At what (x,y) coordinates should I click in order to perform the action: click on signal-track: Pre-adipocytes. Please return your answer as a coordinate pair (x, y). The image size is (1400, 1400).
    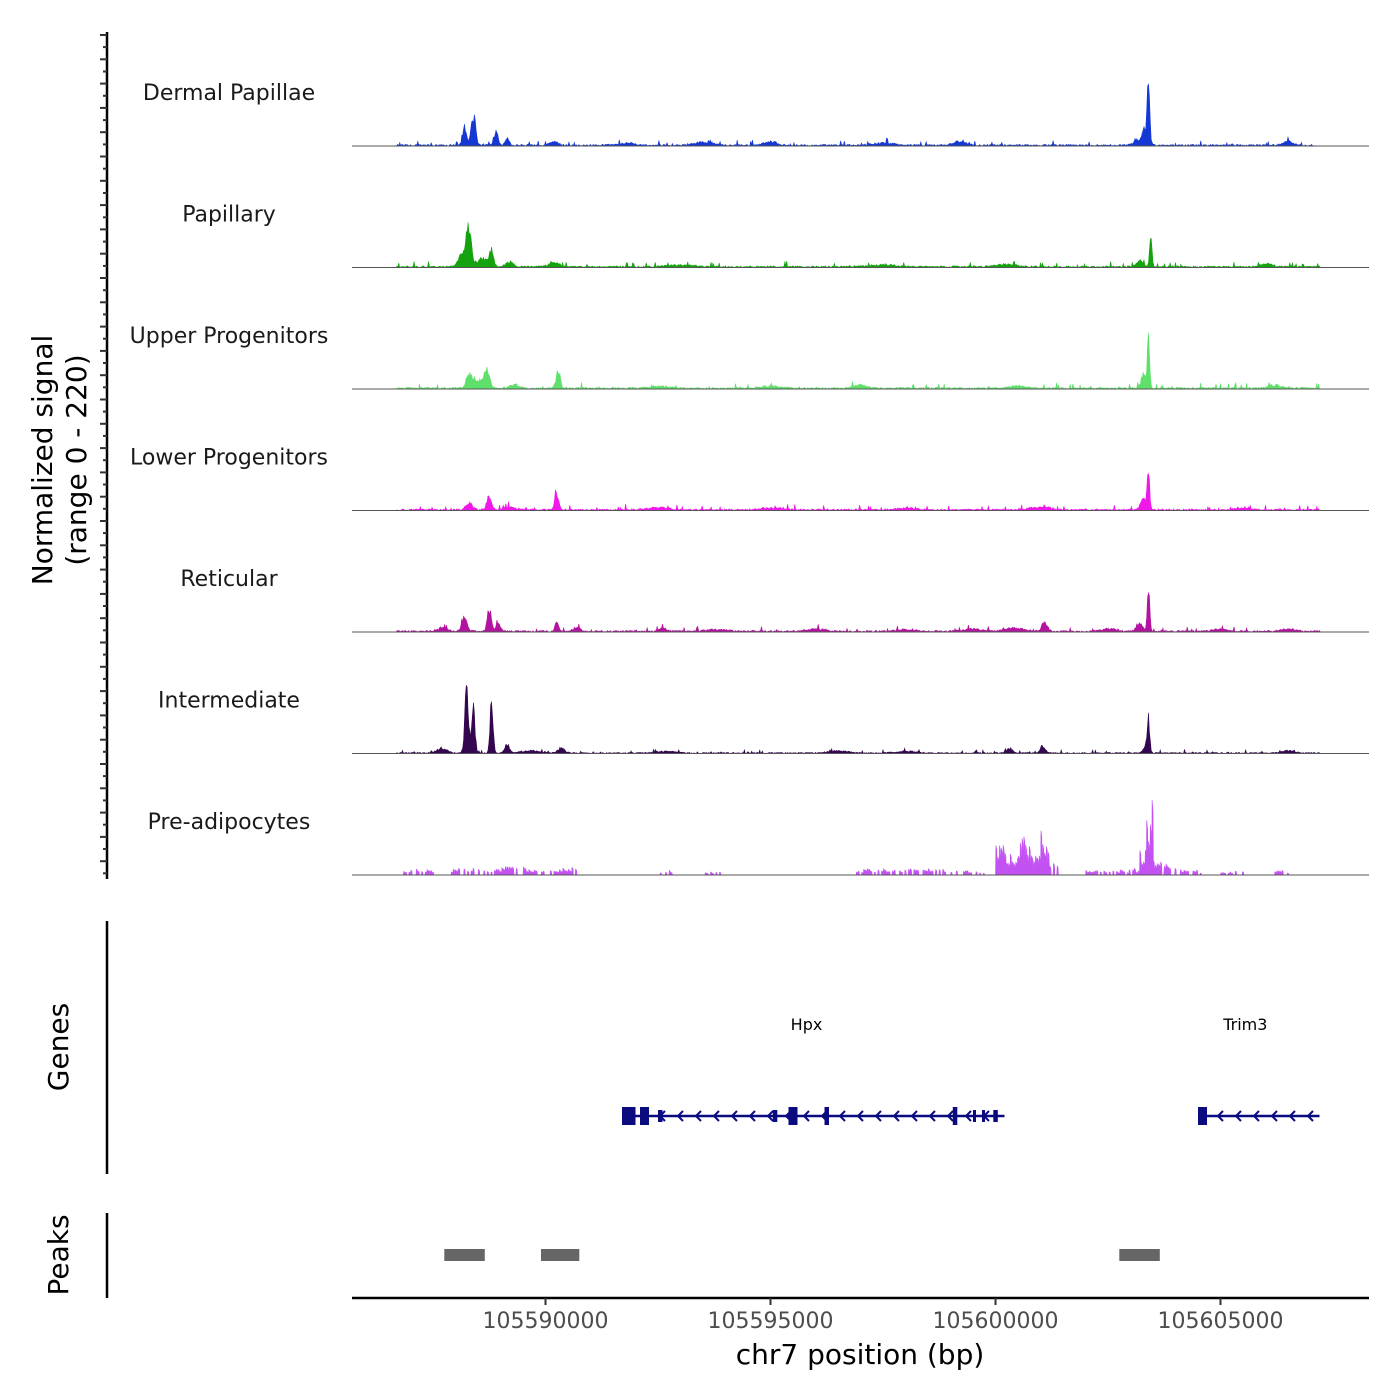
    Looking at the image, I should click on (758, 838).